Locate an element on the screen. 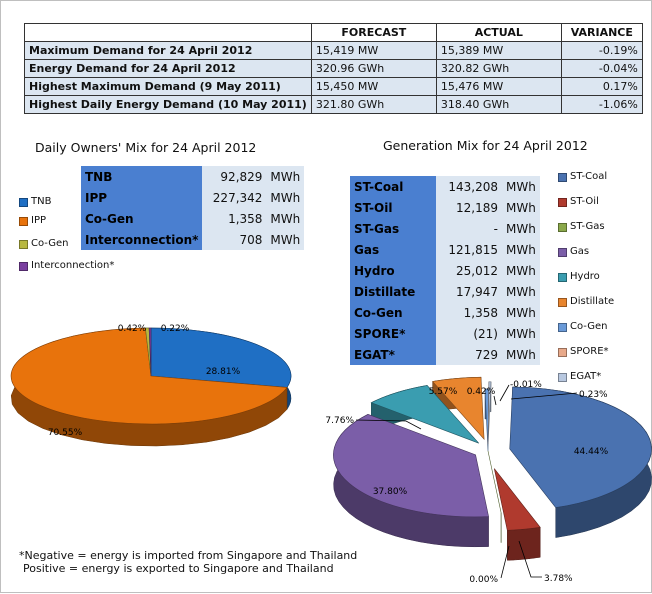  pie-data-label: 37.80% is located at coordinates (390, 492).